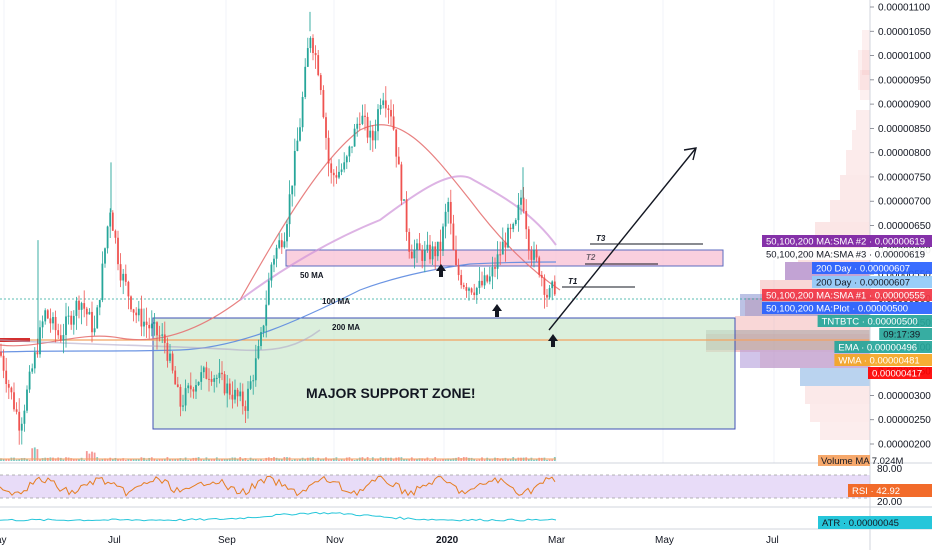 The image size is (932, 550). What do you see at coordinates (904, 226) in the screenshot?
I see `price-tick-label: 0.00000650` at bounding box center [904, 226].